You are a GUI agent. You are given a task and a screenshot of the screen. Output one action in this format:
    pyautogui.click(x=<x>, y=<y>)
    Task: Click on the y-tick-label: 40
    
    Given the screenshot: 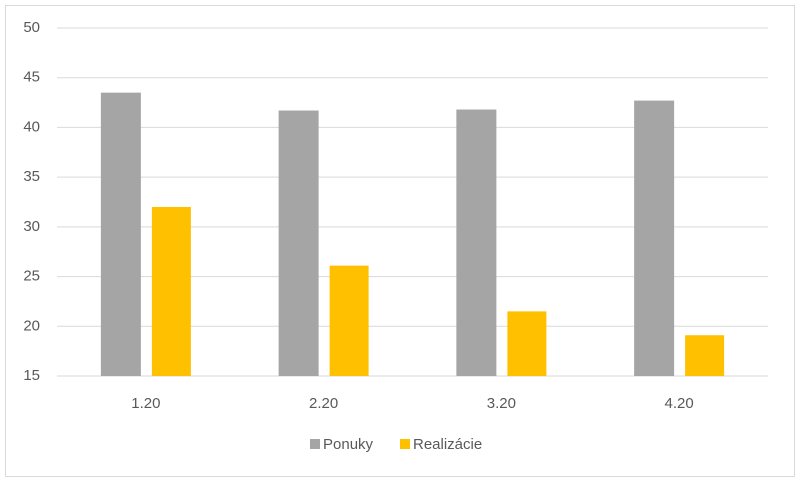 What is the action you would take?
    pyautogui.click(x=31, y=126)
    